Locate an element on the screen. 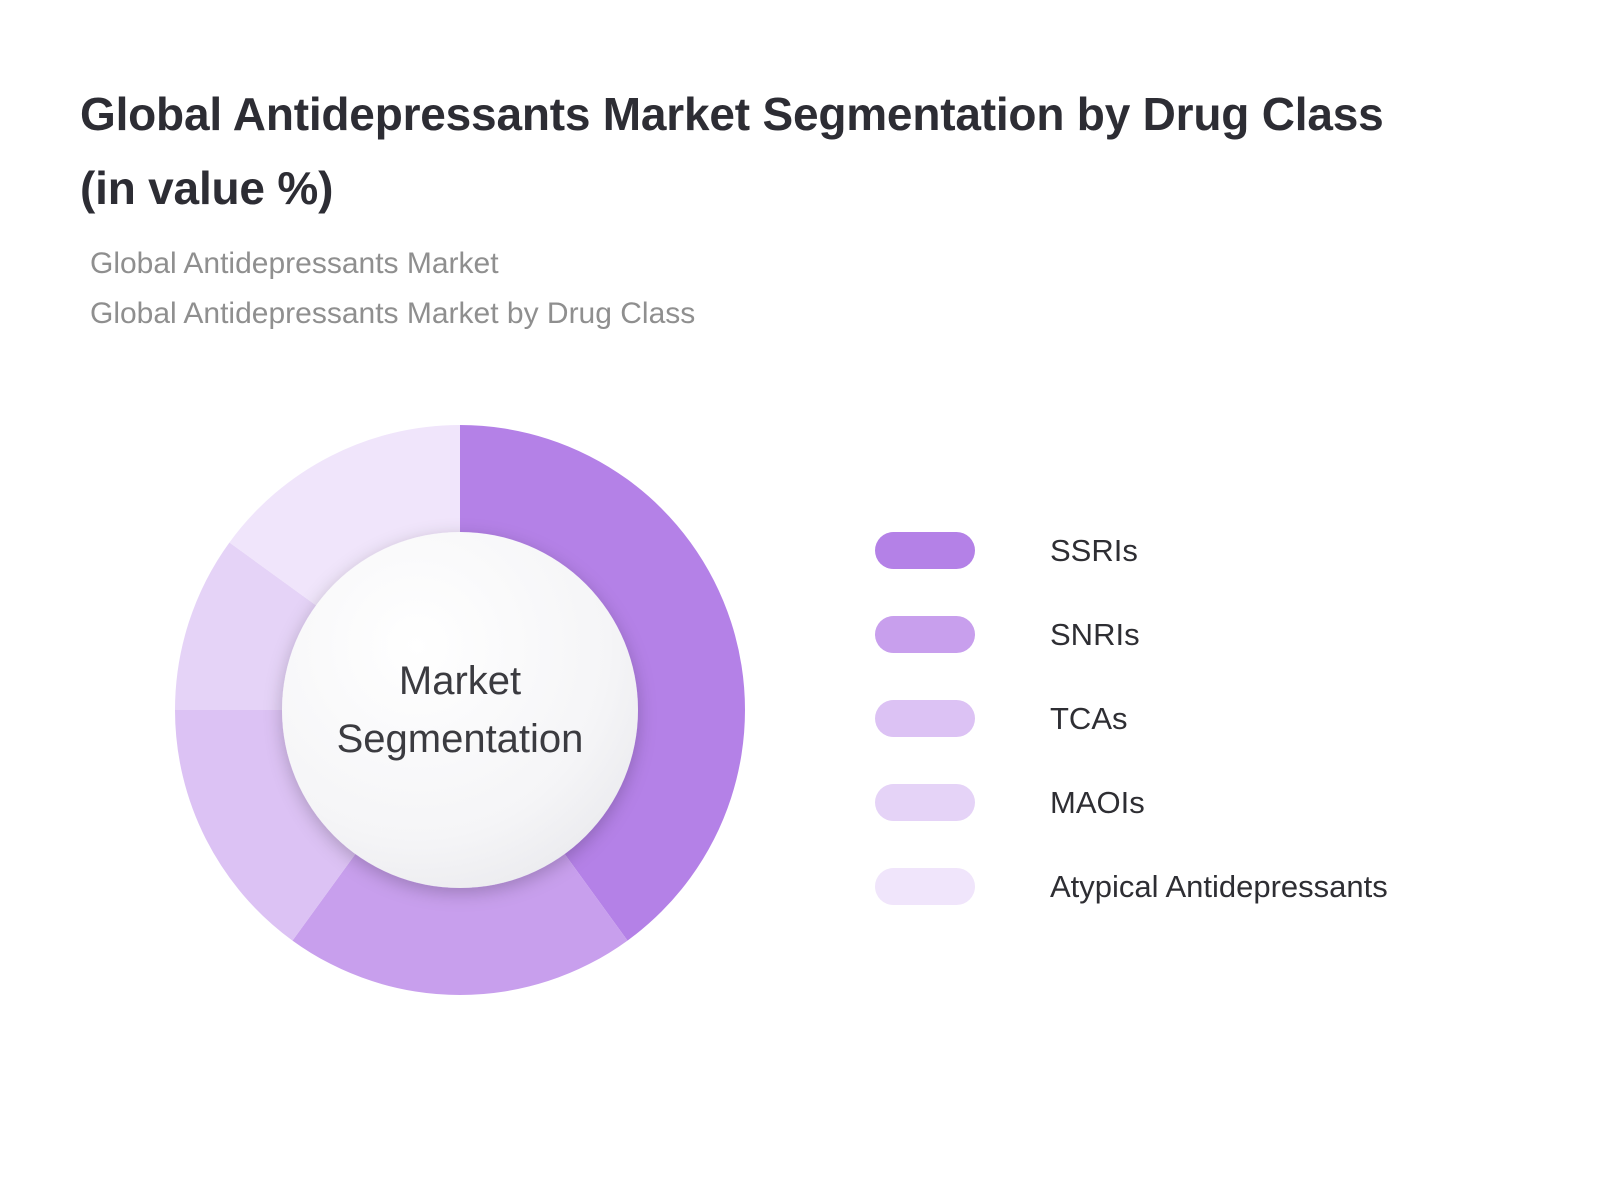 The width and height of the screenshot is (1600, 1200). legend-label-snris: SNRIs is located at coordinates (1095, 634).